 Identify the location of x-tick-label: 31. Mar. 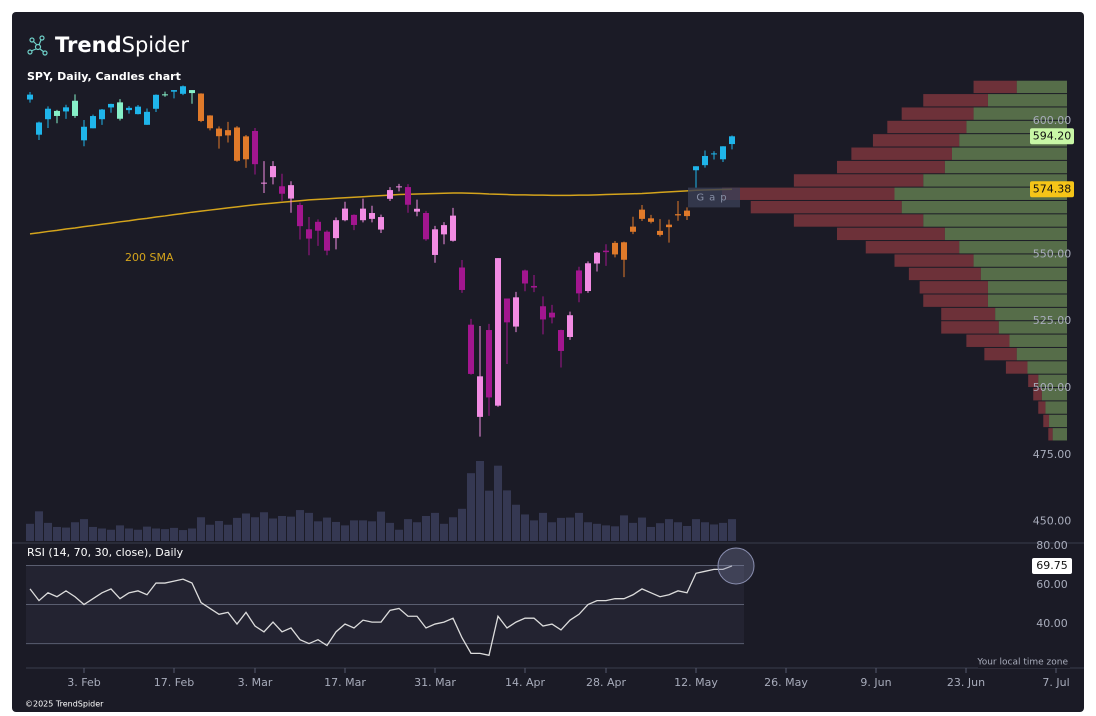
(435, 682).